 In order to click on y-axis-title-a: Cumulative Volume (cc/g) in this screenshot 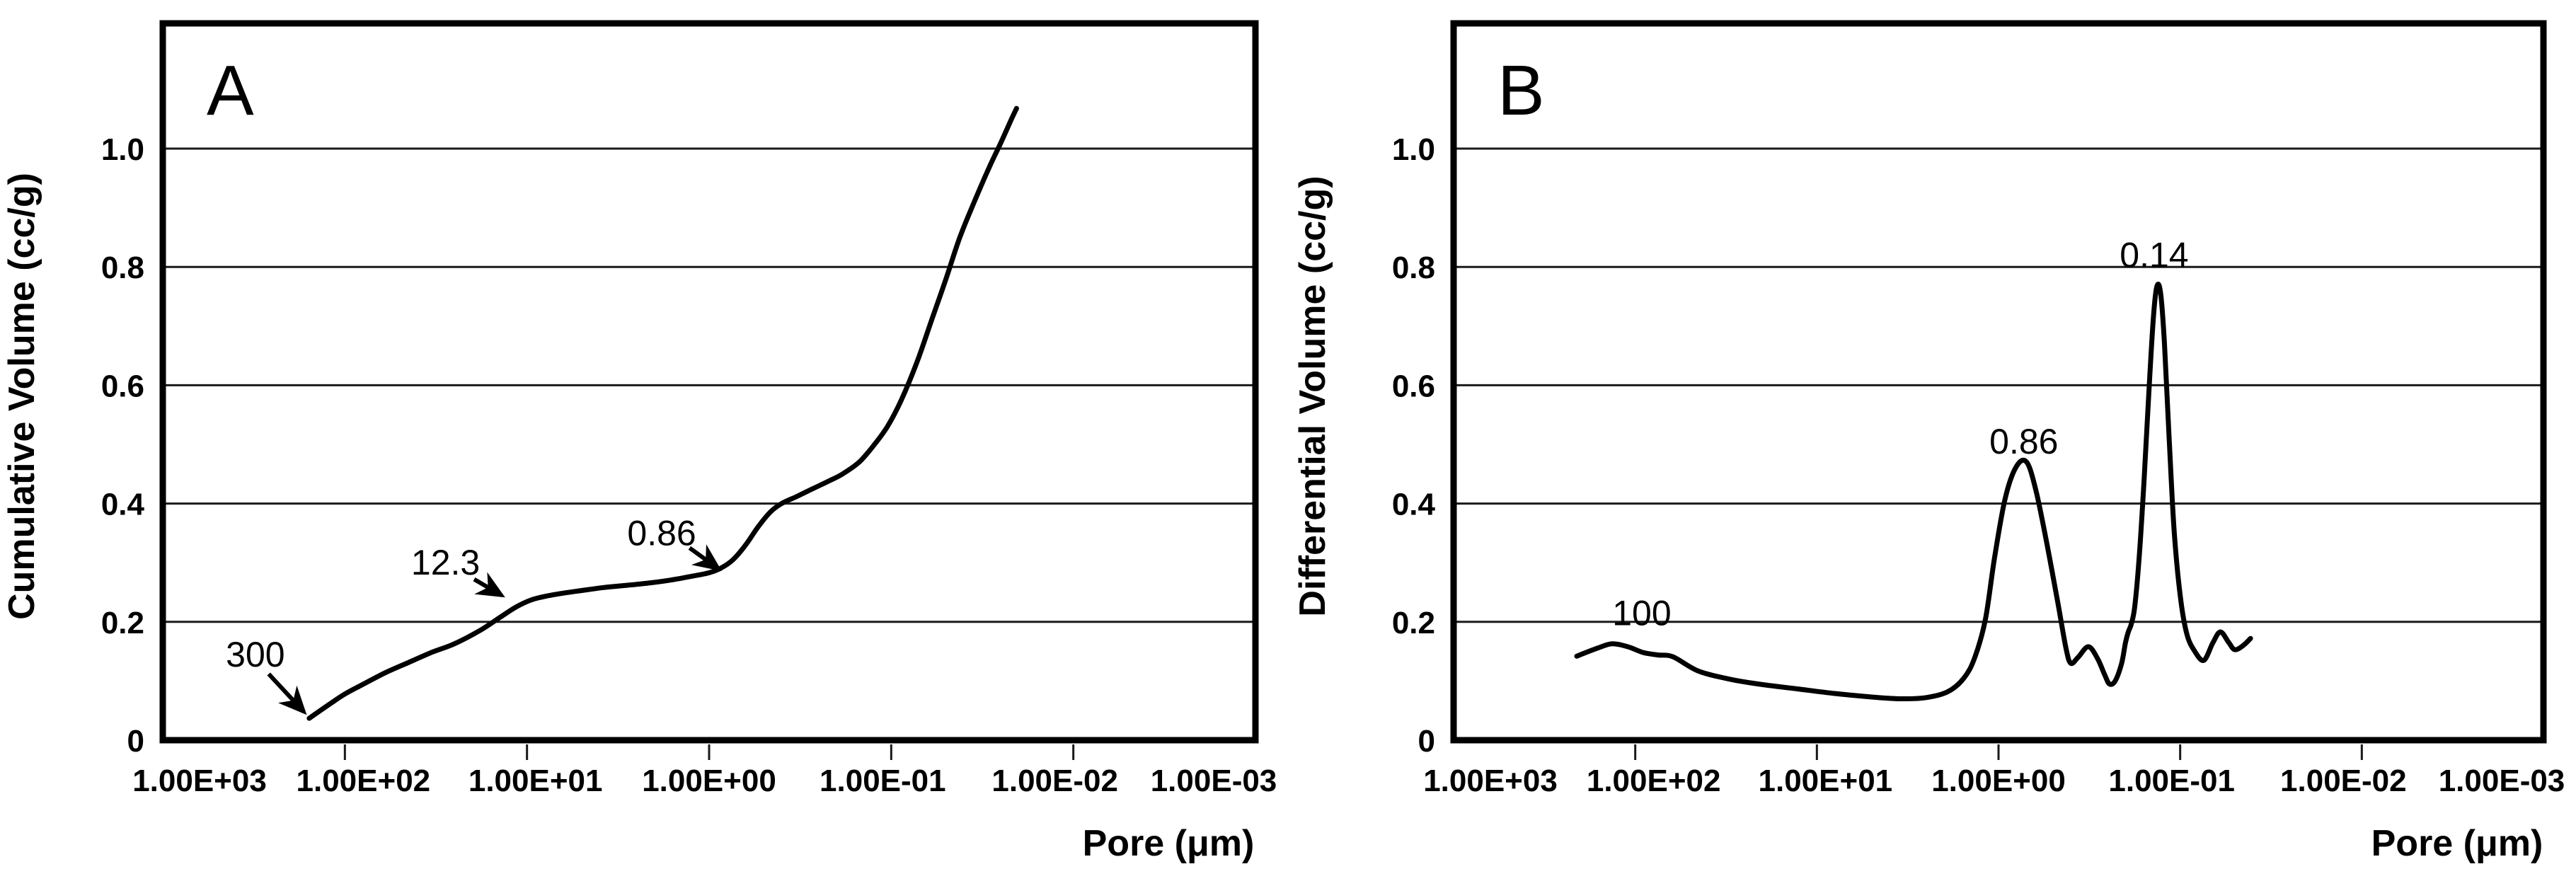, I will do `click(21, 396)`.